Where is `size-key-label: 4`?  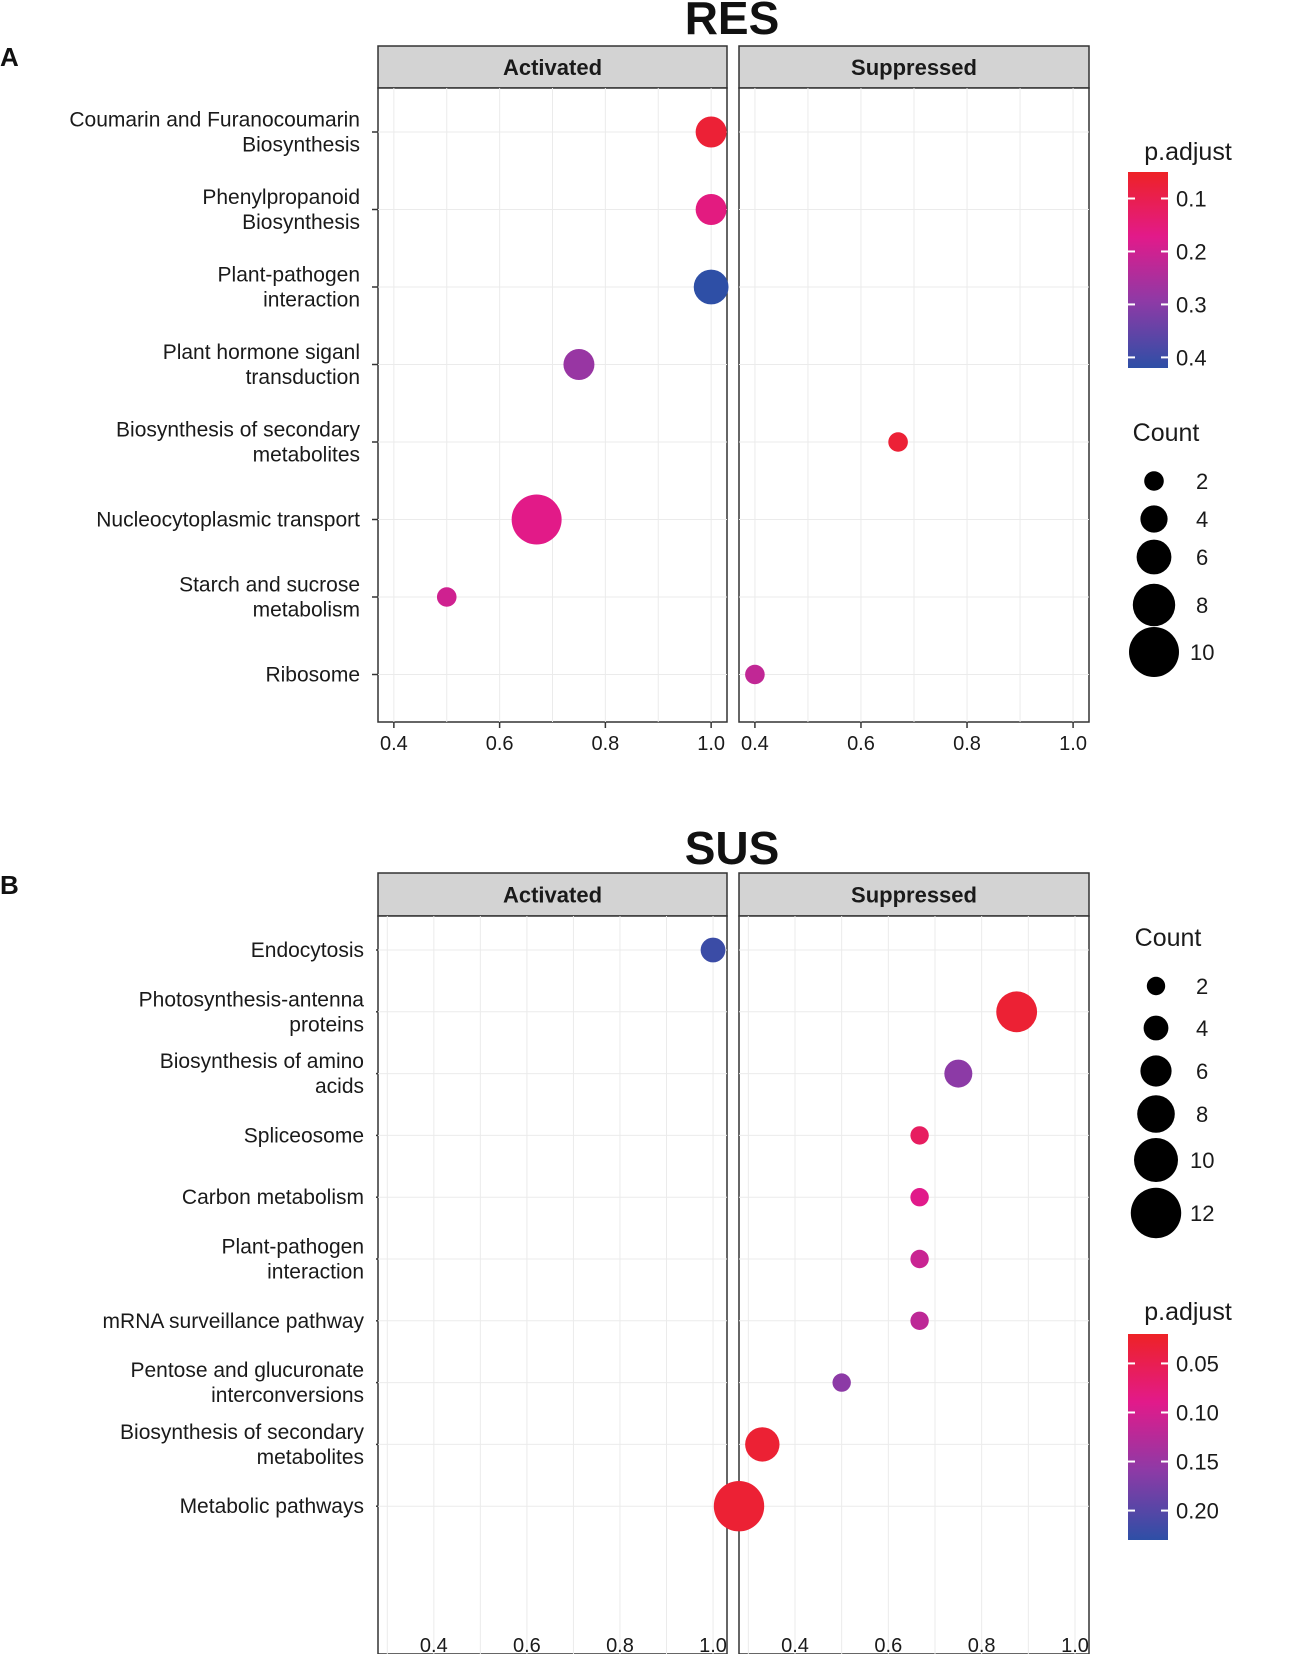 size-key-label: 4 is located at coordinates (1202, 519).